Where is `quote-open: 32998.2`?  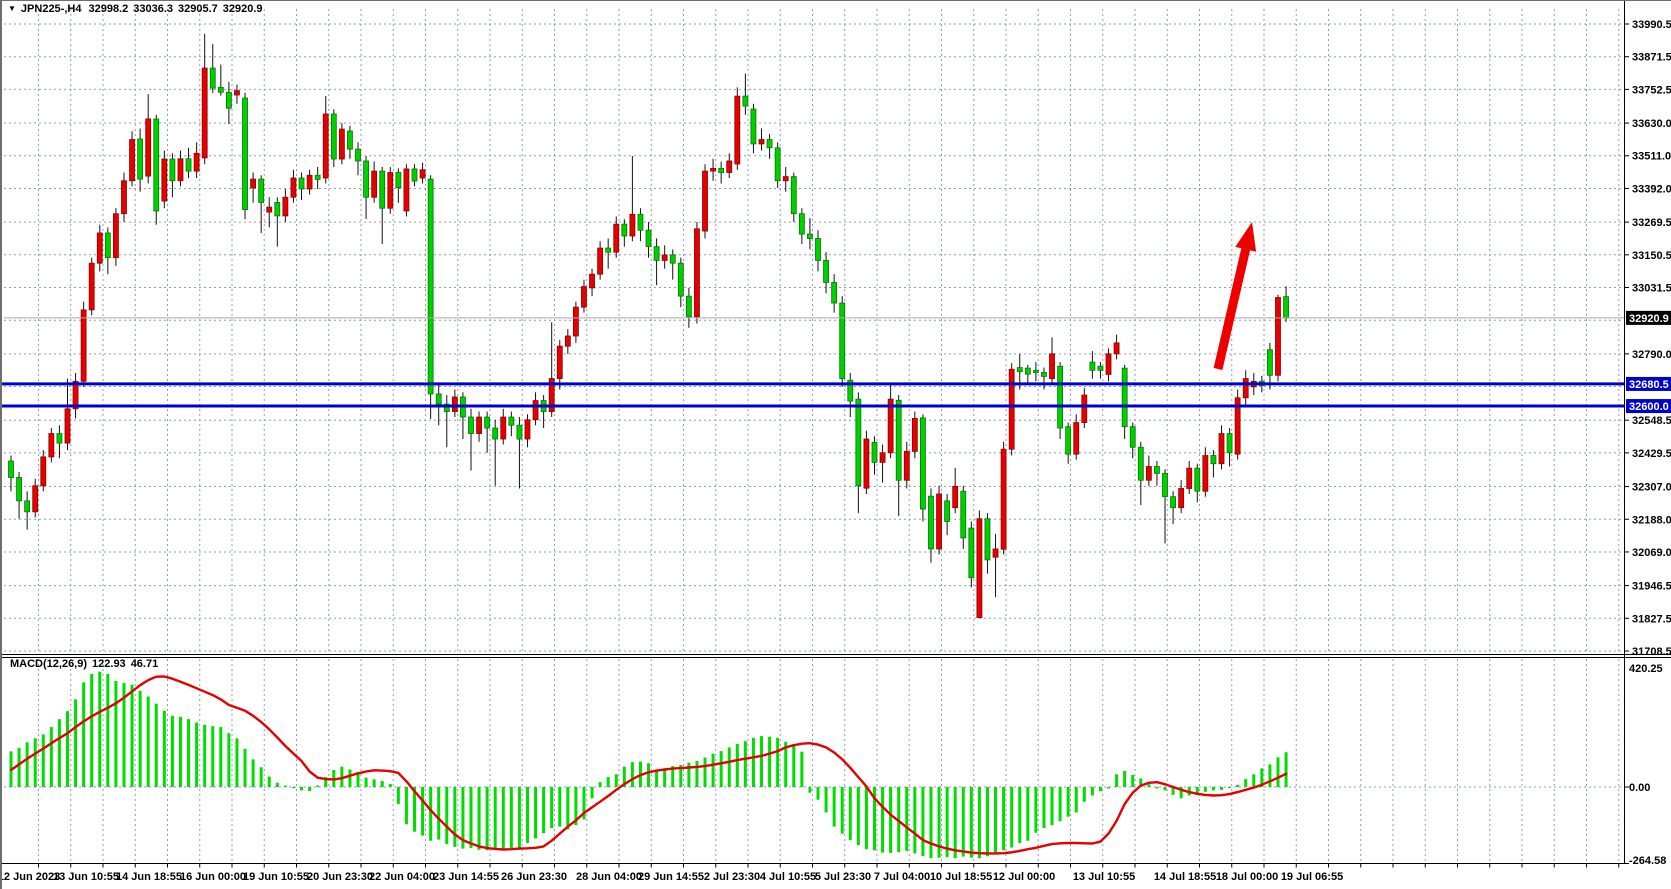
quote-open: 32998.2 is located at coordinates (108, 9).